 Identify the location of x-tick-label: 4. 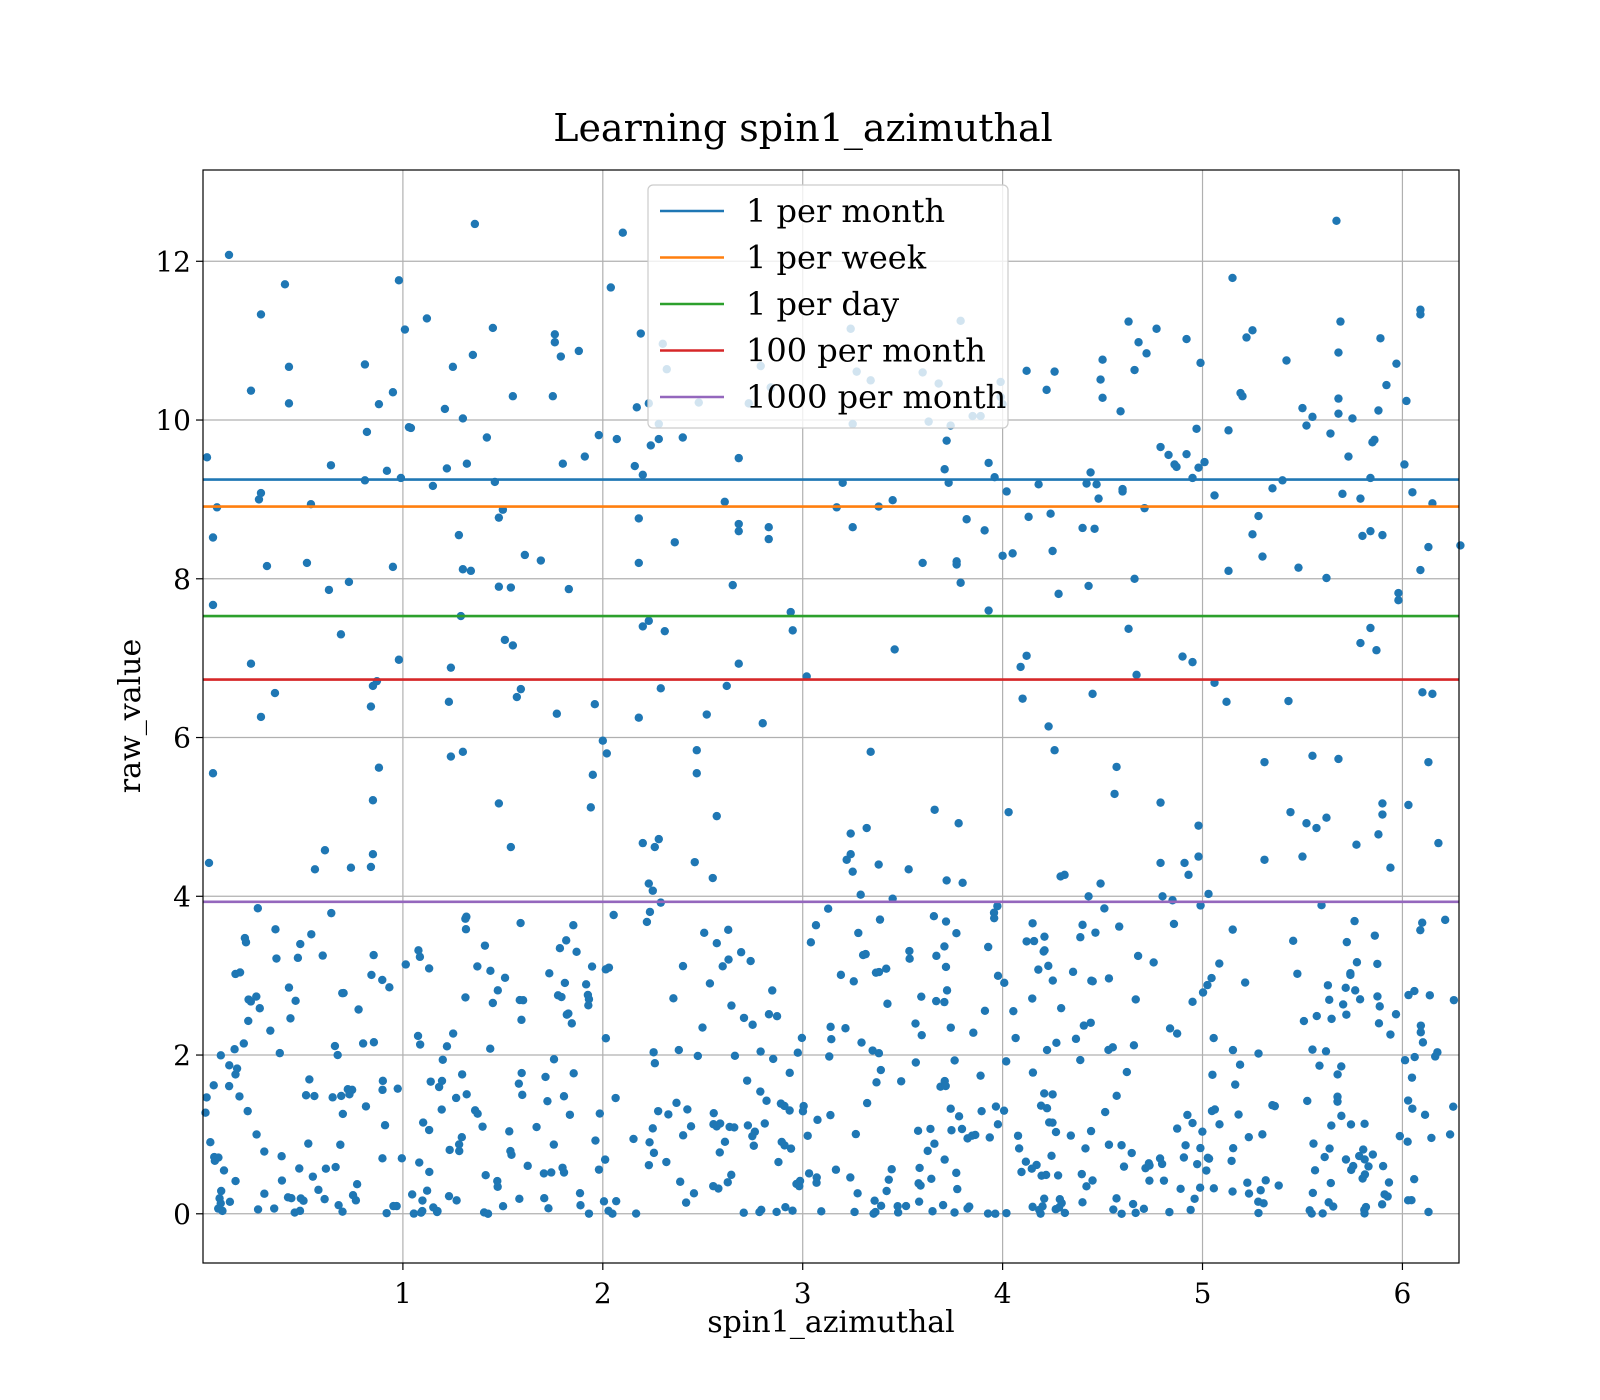
(1003, 1293).